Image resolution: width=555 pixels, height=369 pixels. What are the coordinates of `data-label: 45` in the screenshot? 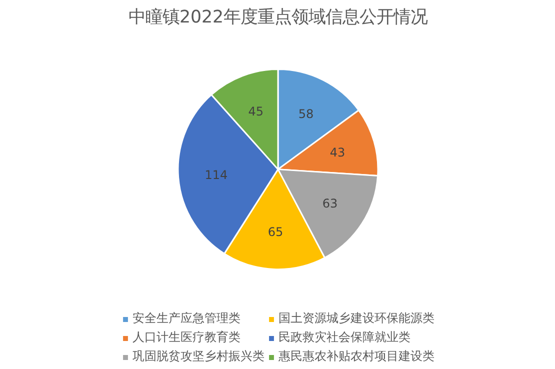 It's located at (256, 111).